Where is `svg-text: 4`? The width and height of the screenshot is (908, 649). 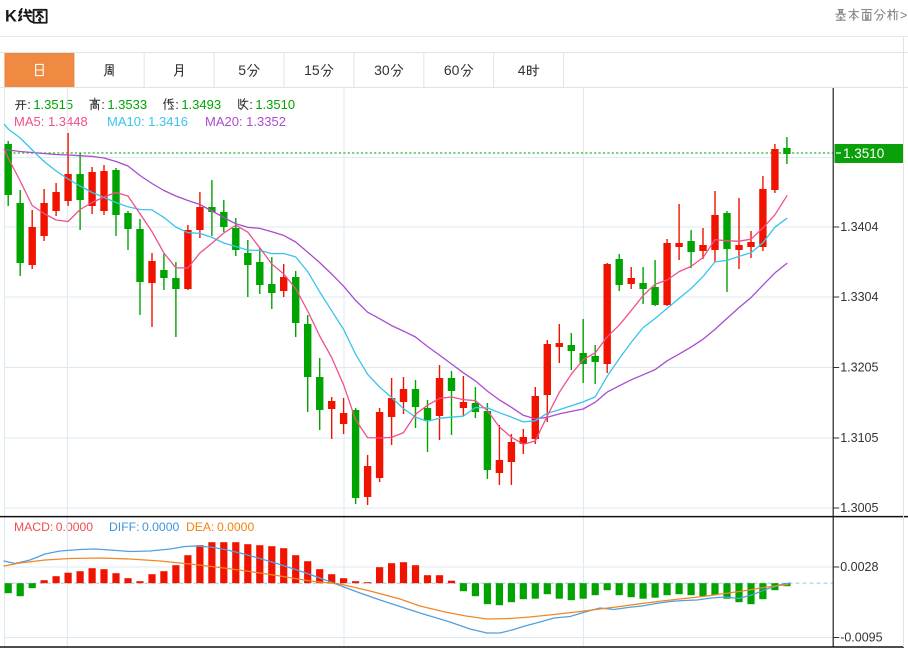
svg-text: 4 is located at coordinates (522, 70).